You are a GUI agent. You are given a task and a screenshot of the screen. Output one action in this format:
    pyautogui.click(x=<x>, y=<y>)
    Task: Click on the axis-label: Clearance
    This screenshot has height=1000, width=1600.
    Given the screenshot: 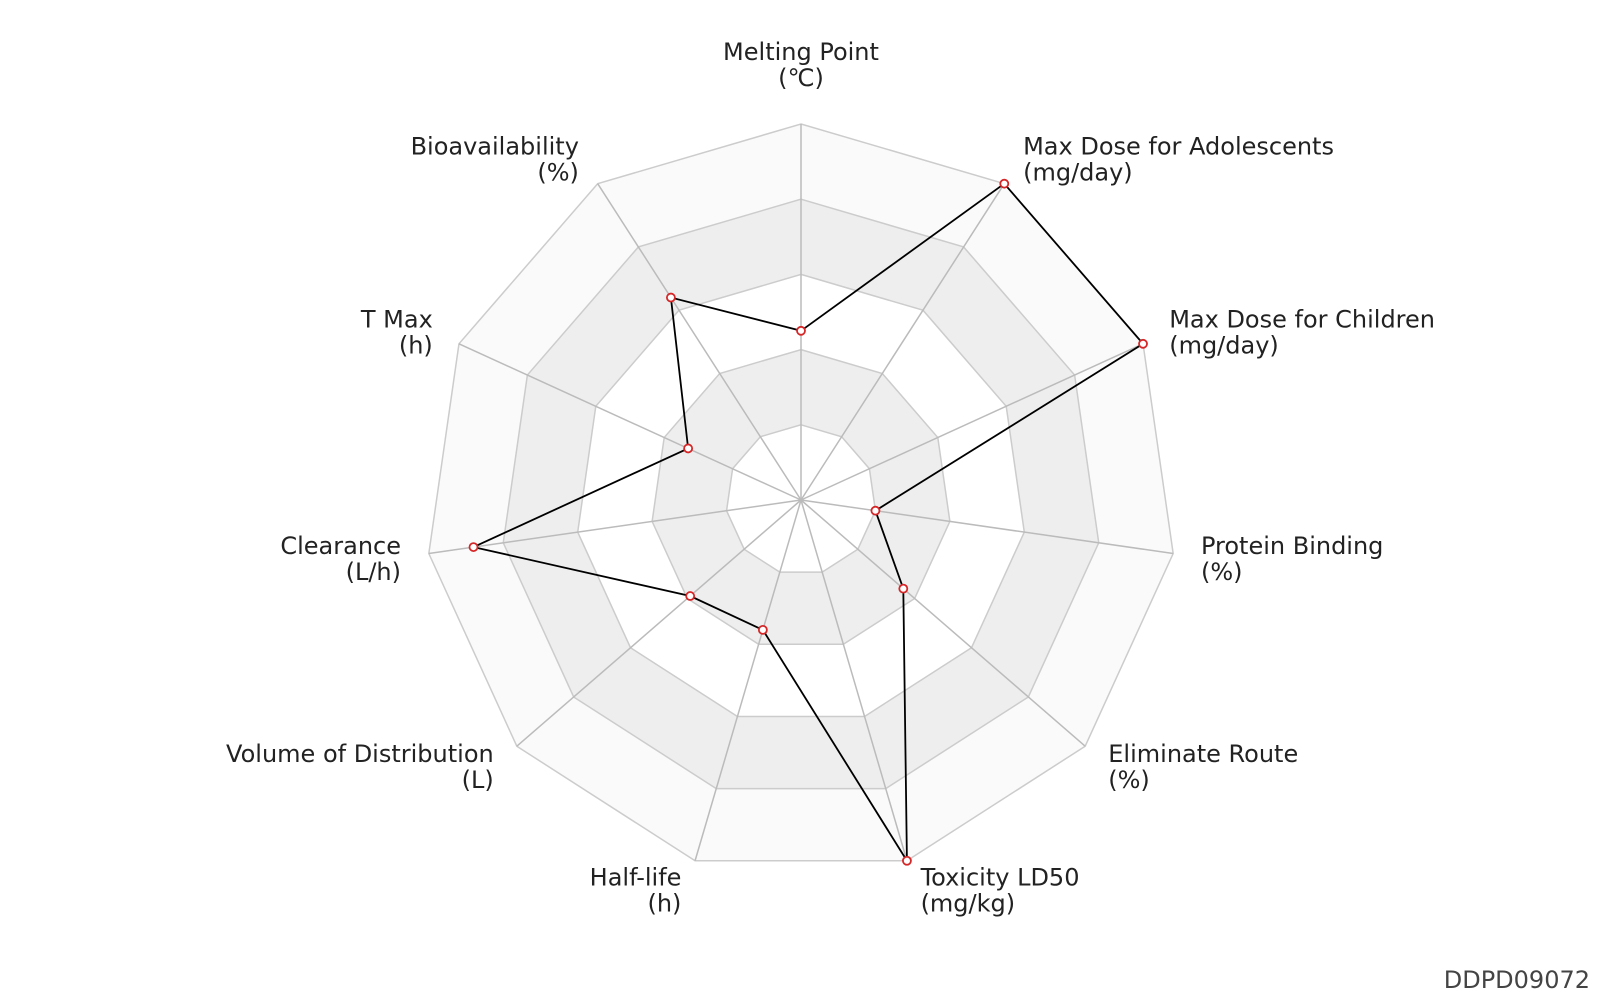 What is the action you would take?
    pyautogui.click(x=340, y=546)
    